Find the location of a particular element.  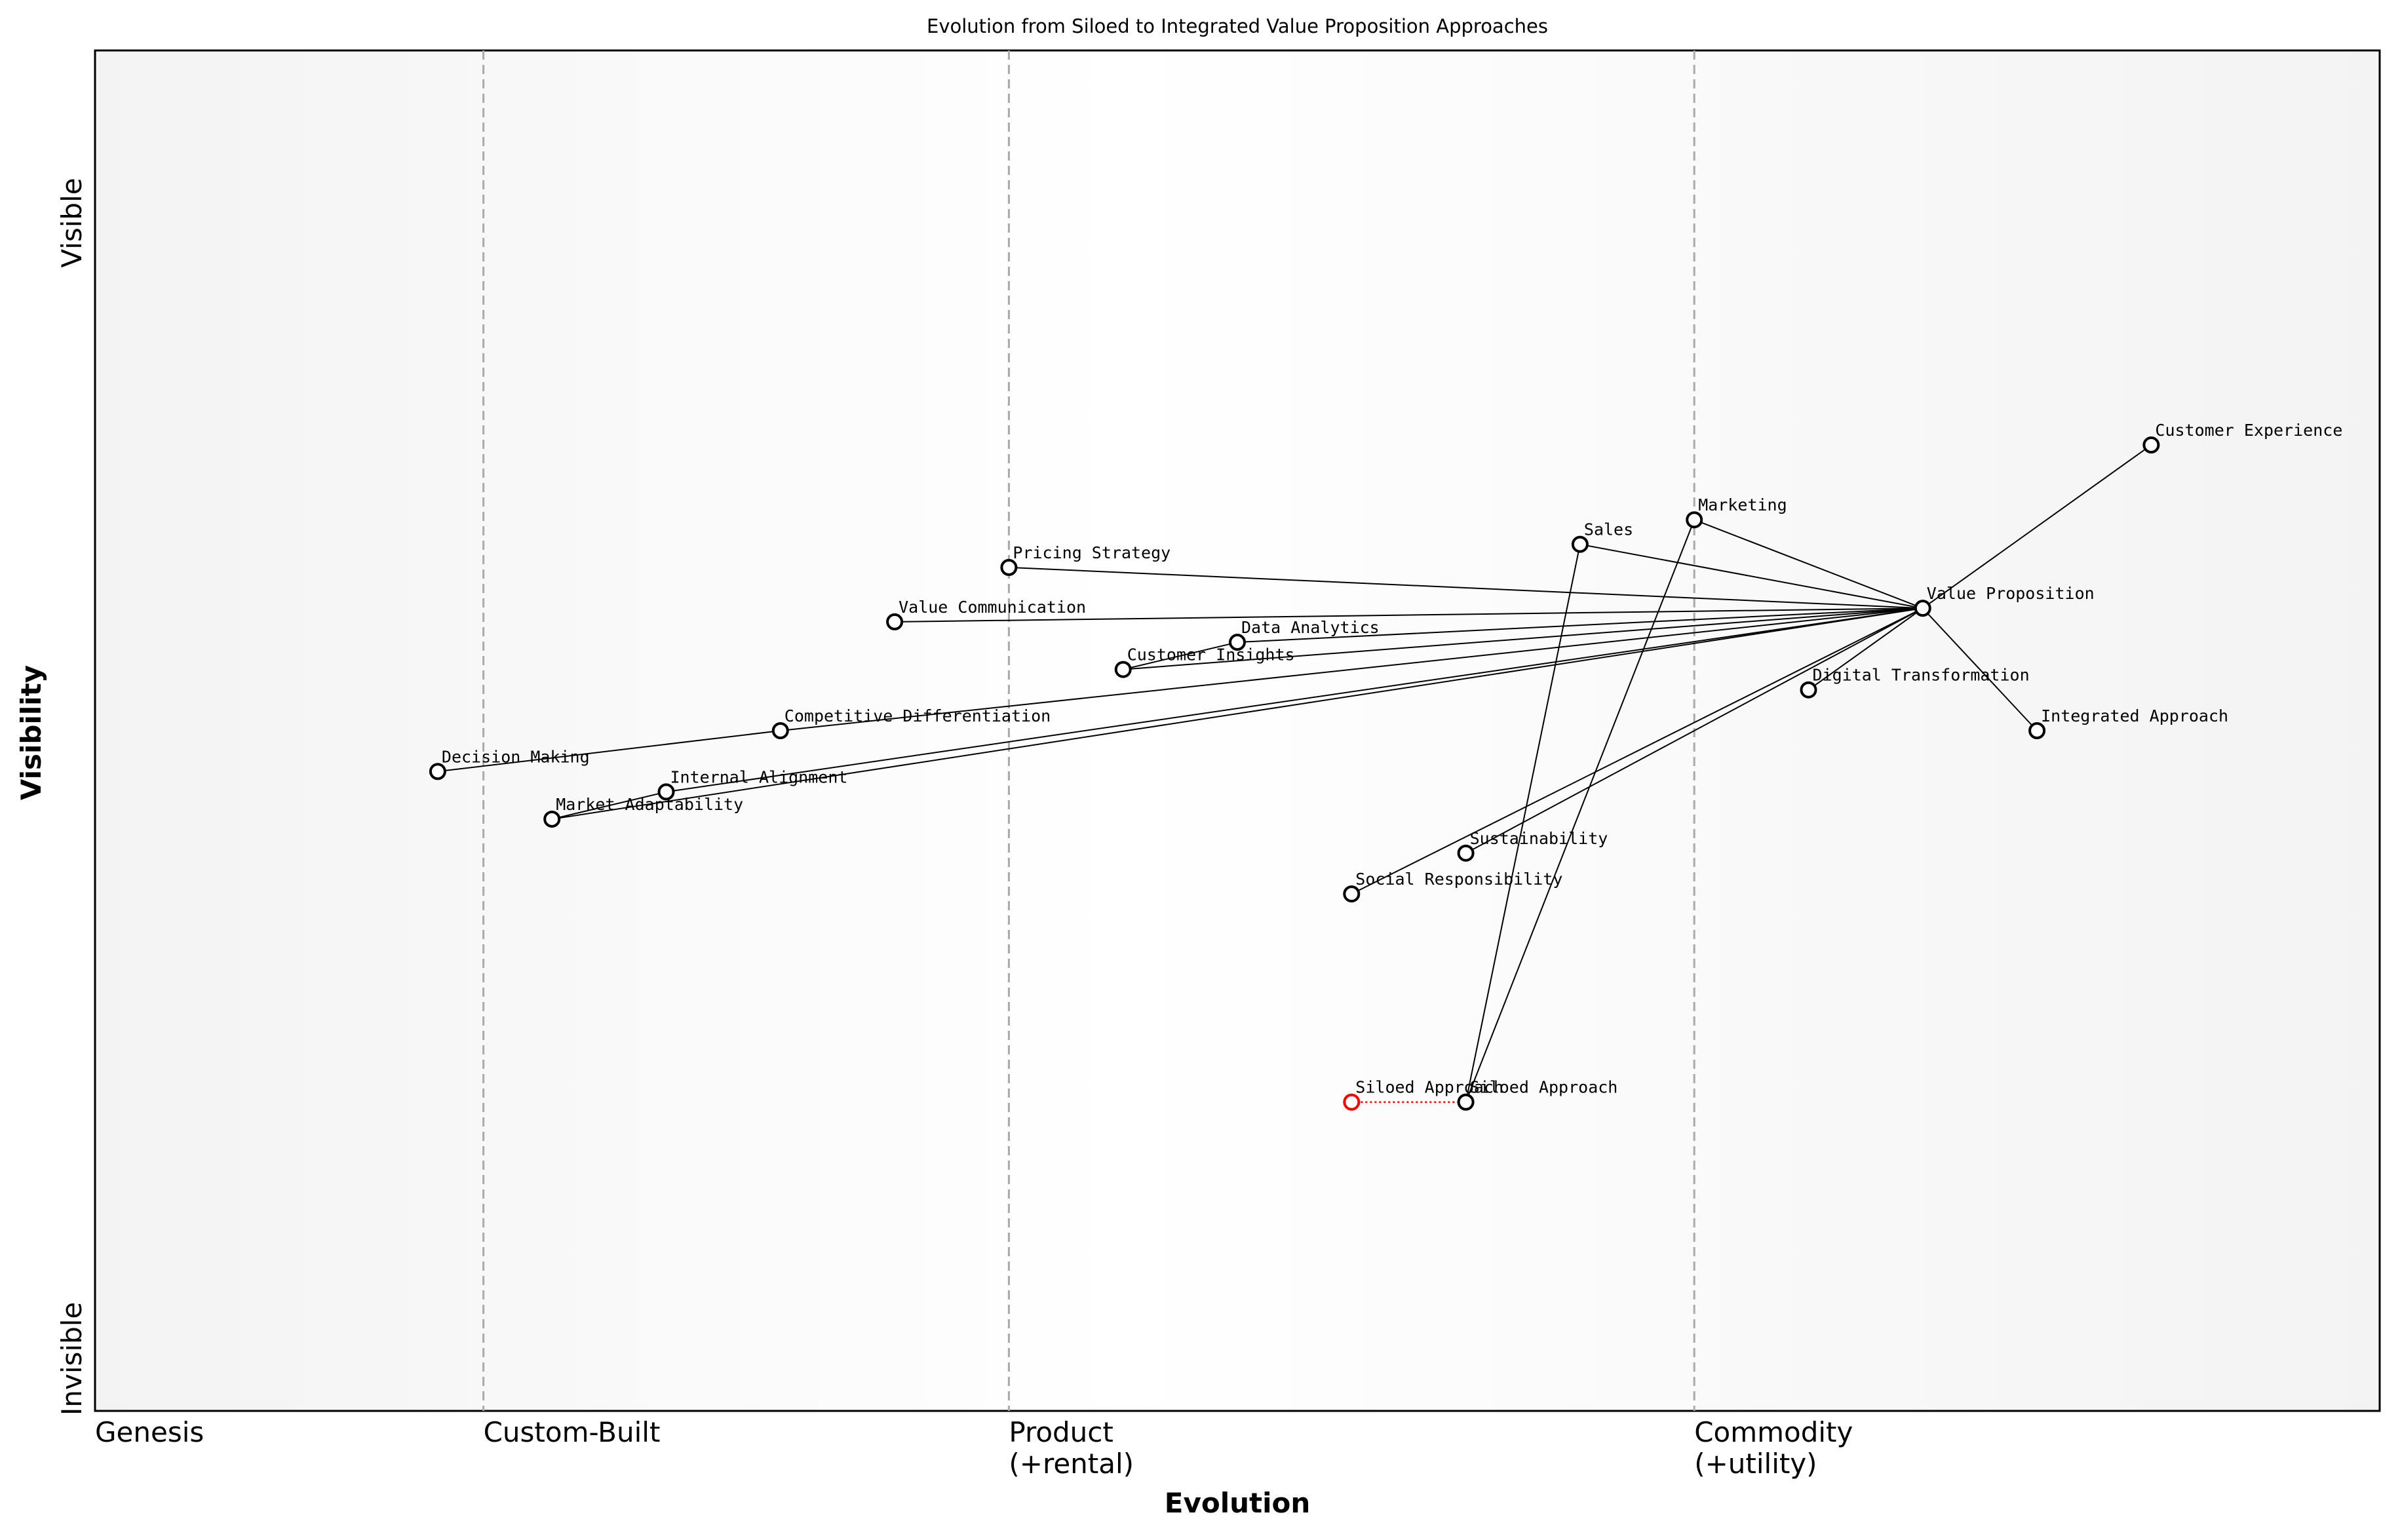

node-label: Customer Insights is located at coordinates (1211, 654).